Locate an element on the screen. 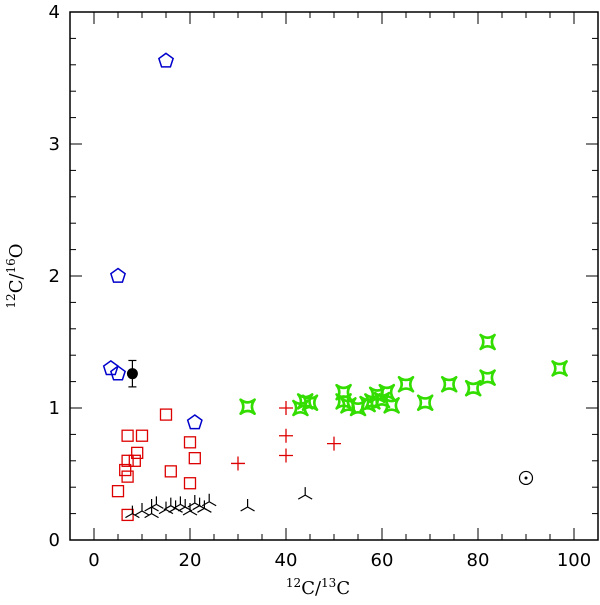 This screenshot has width=600, height=605. x-tick-label: 80 is located at coordinates (478, 560).